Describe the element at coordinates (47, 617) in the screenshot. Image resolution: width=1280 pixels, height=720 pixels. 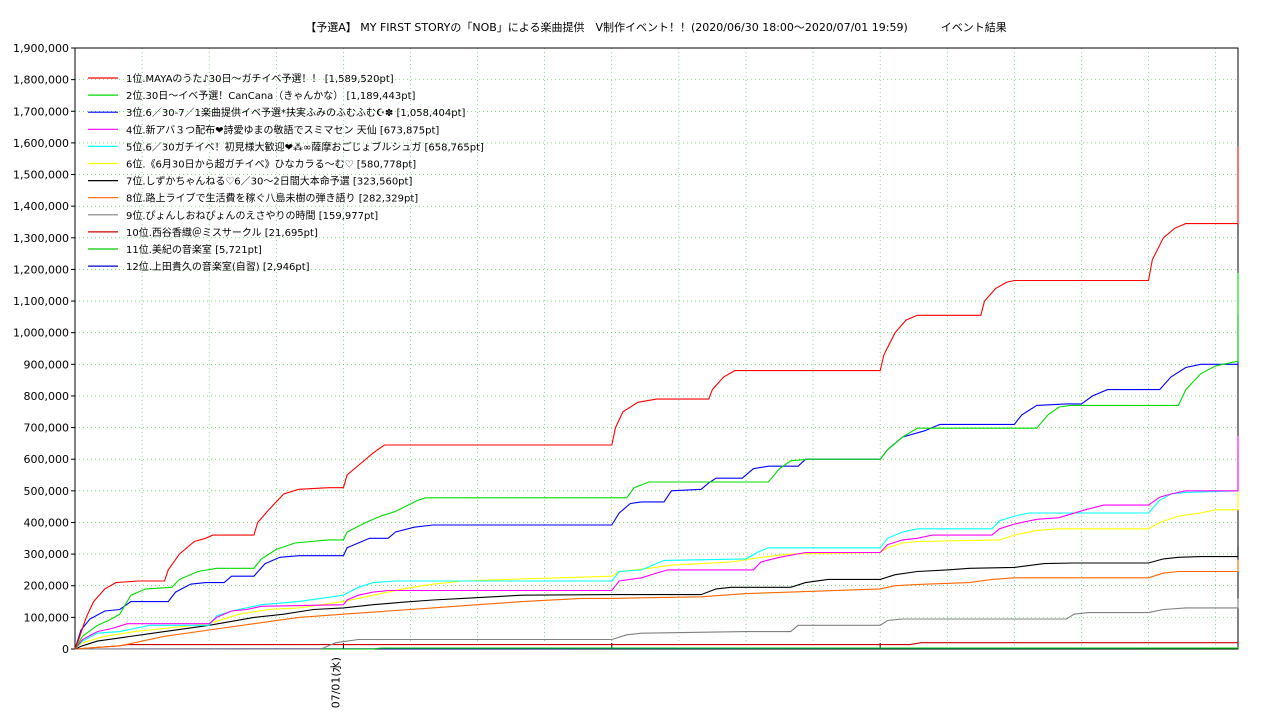
I see `y-tick-label: 100,000` at that location.